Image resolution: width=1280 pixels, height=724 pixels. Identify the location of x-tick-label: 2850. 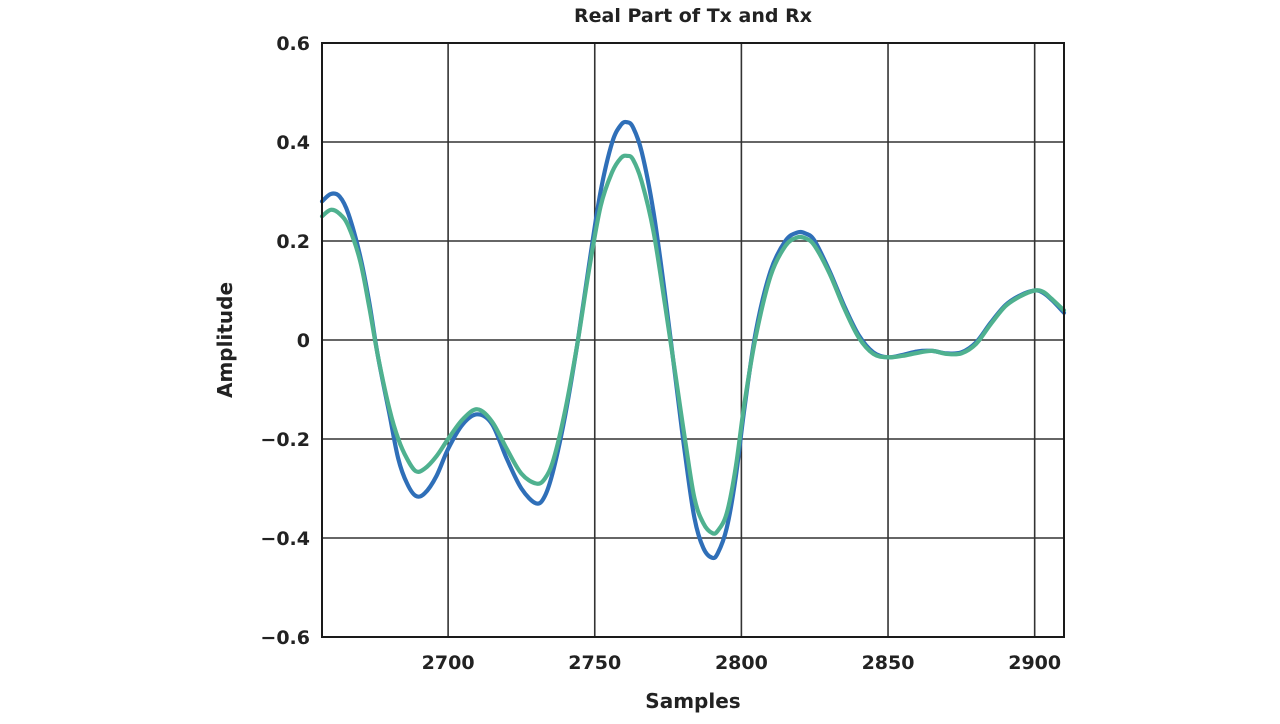
(888, 663).